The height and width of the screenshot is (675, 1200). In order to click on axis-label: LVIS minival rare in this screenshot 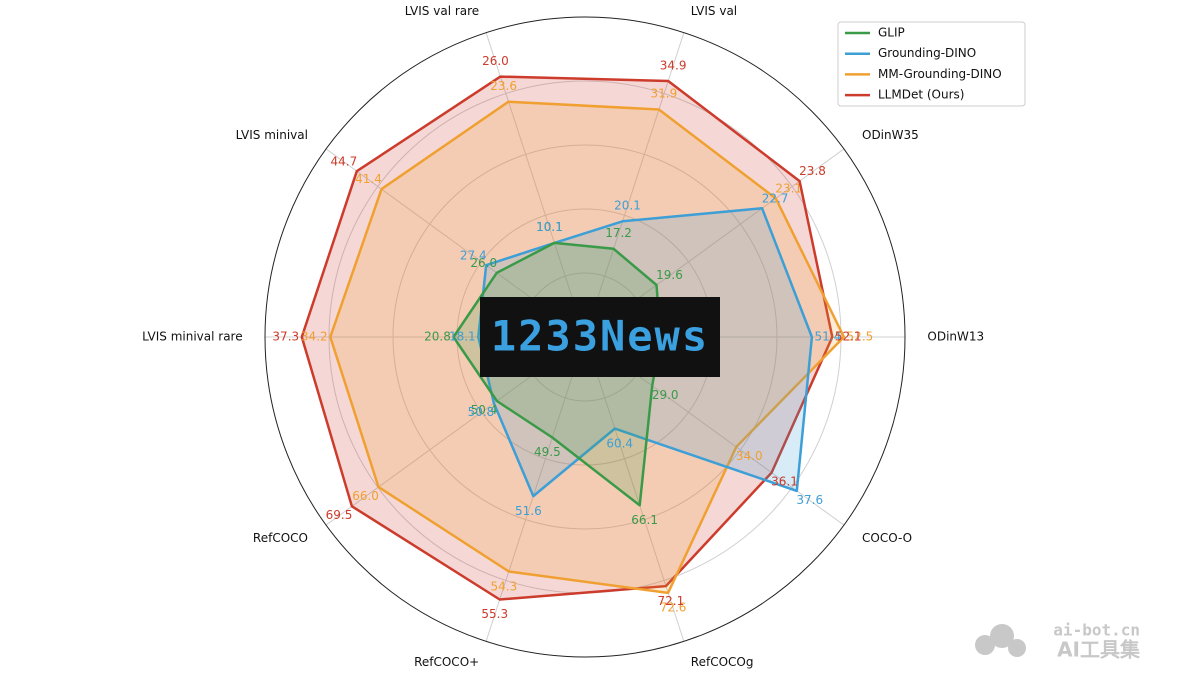, I will do `click(192, 337)`.